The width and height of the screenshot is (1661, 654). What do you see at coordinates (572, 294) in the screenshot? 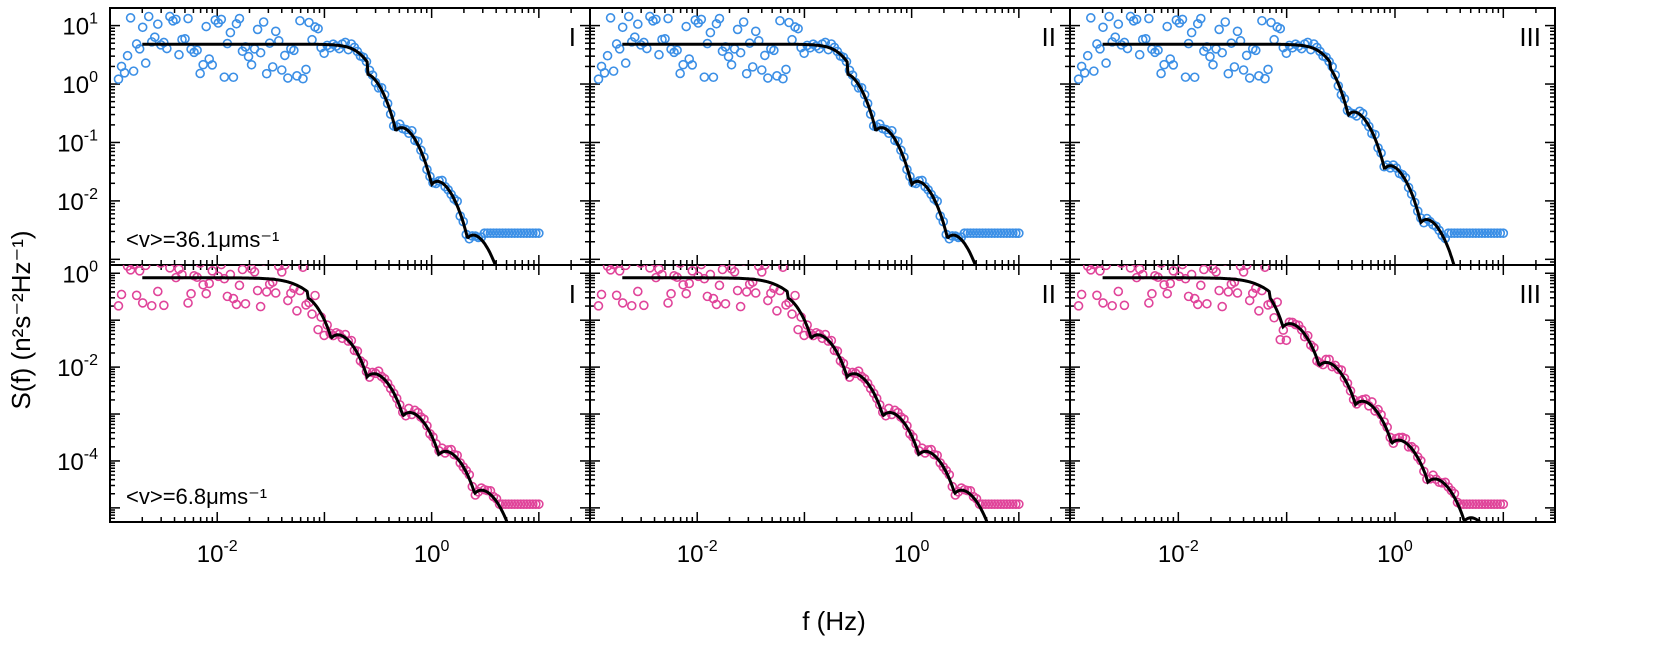
I see `panel-label: I` at bounding box center [572, 294].